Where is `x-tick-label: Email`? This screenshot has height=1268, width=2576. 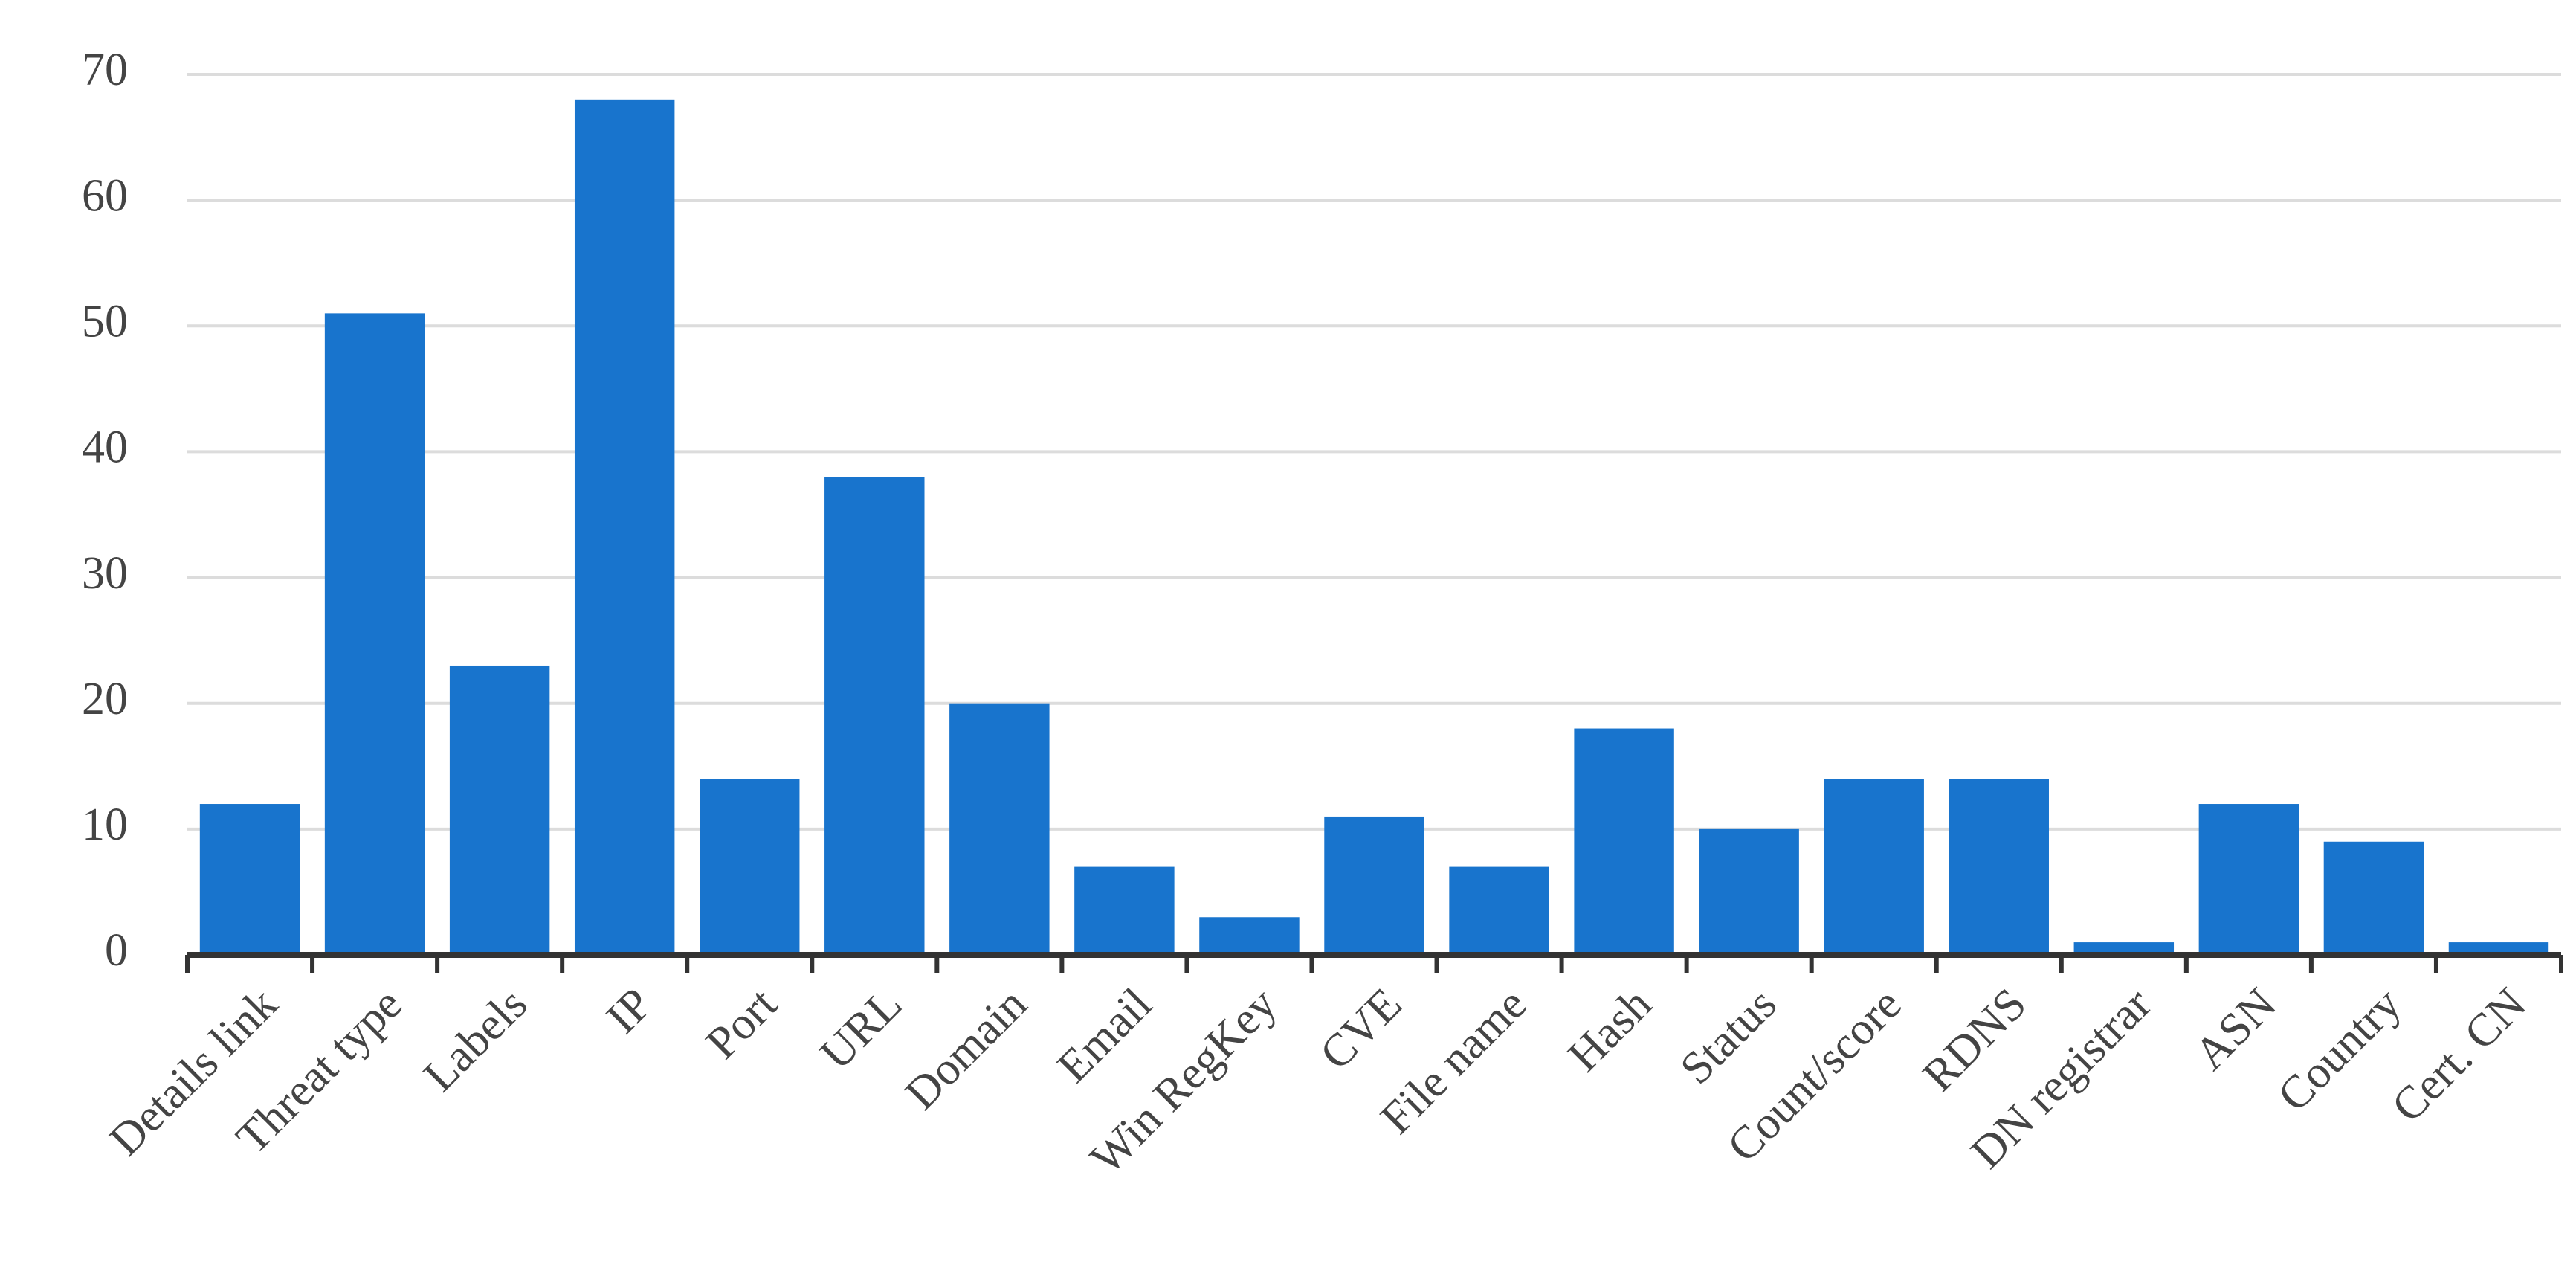
x-tick-label: Email is located at coordinates (1105, 1035).